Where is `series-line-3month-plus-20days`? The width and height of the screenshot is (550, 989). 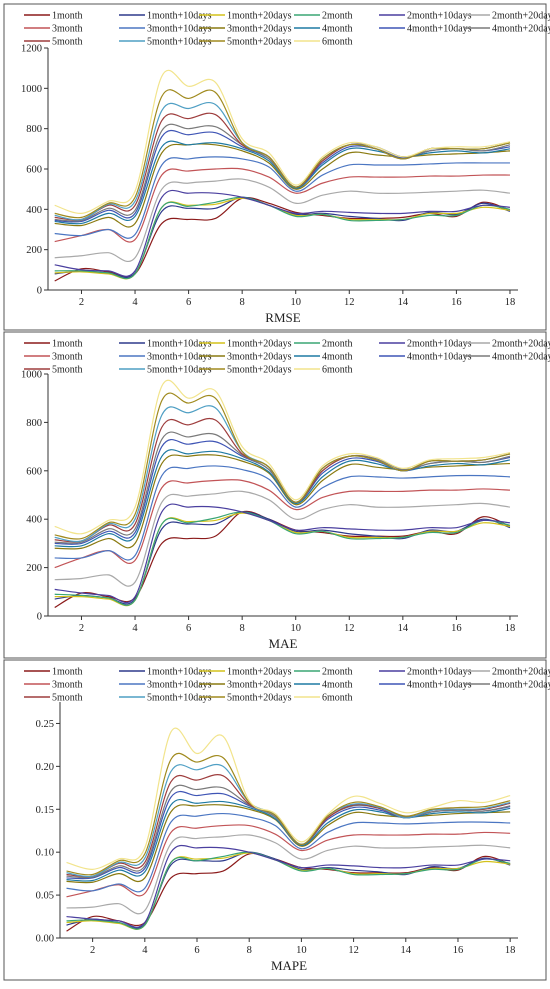
series-line-3month-plus-20days is located at coordinates (282, 185).